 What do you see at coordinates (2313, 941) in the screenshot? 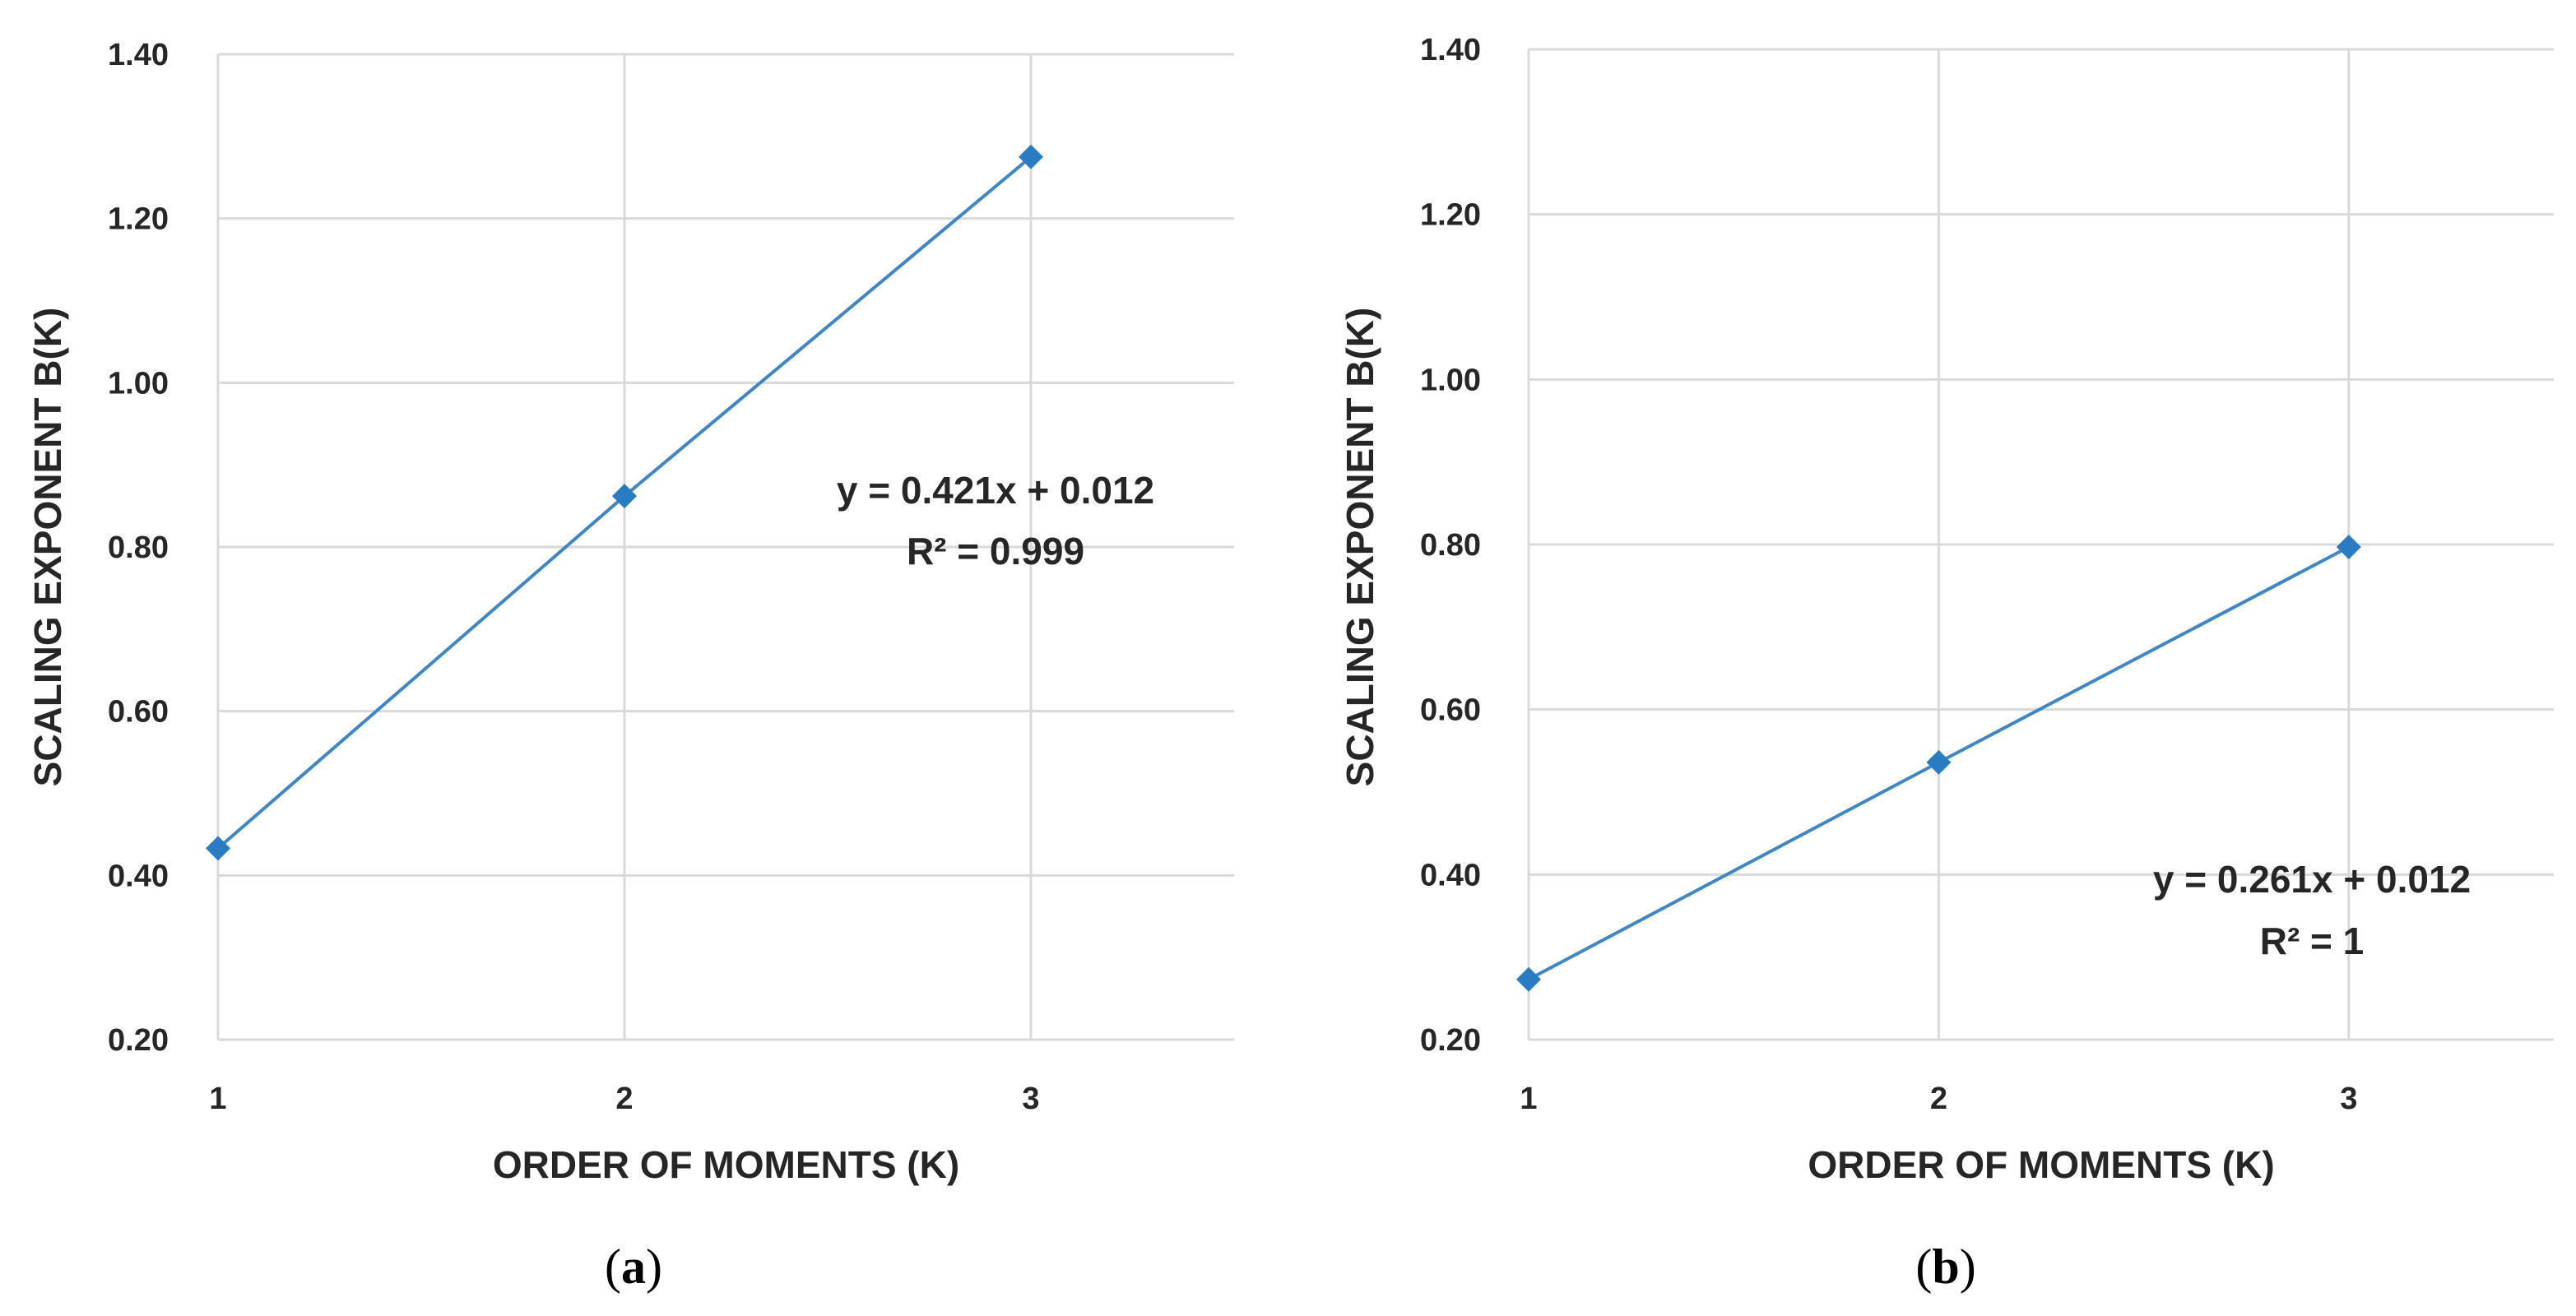
I see `r-squared-value: R² = 1` at bounding box center [2313, 941].